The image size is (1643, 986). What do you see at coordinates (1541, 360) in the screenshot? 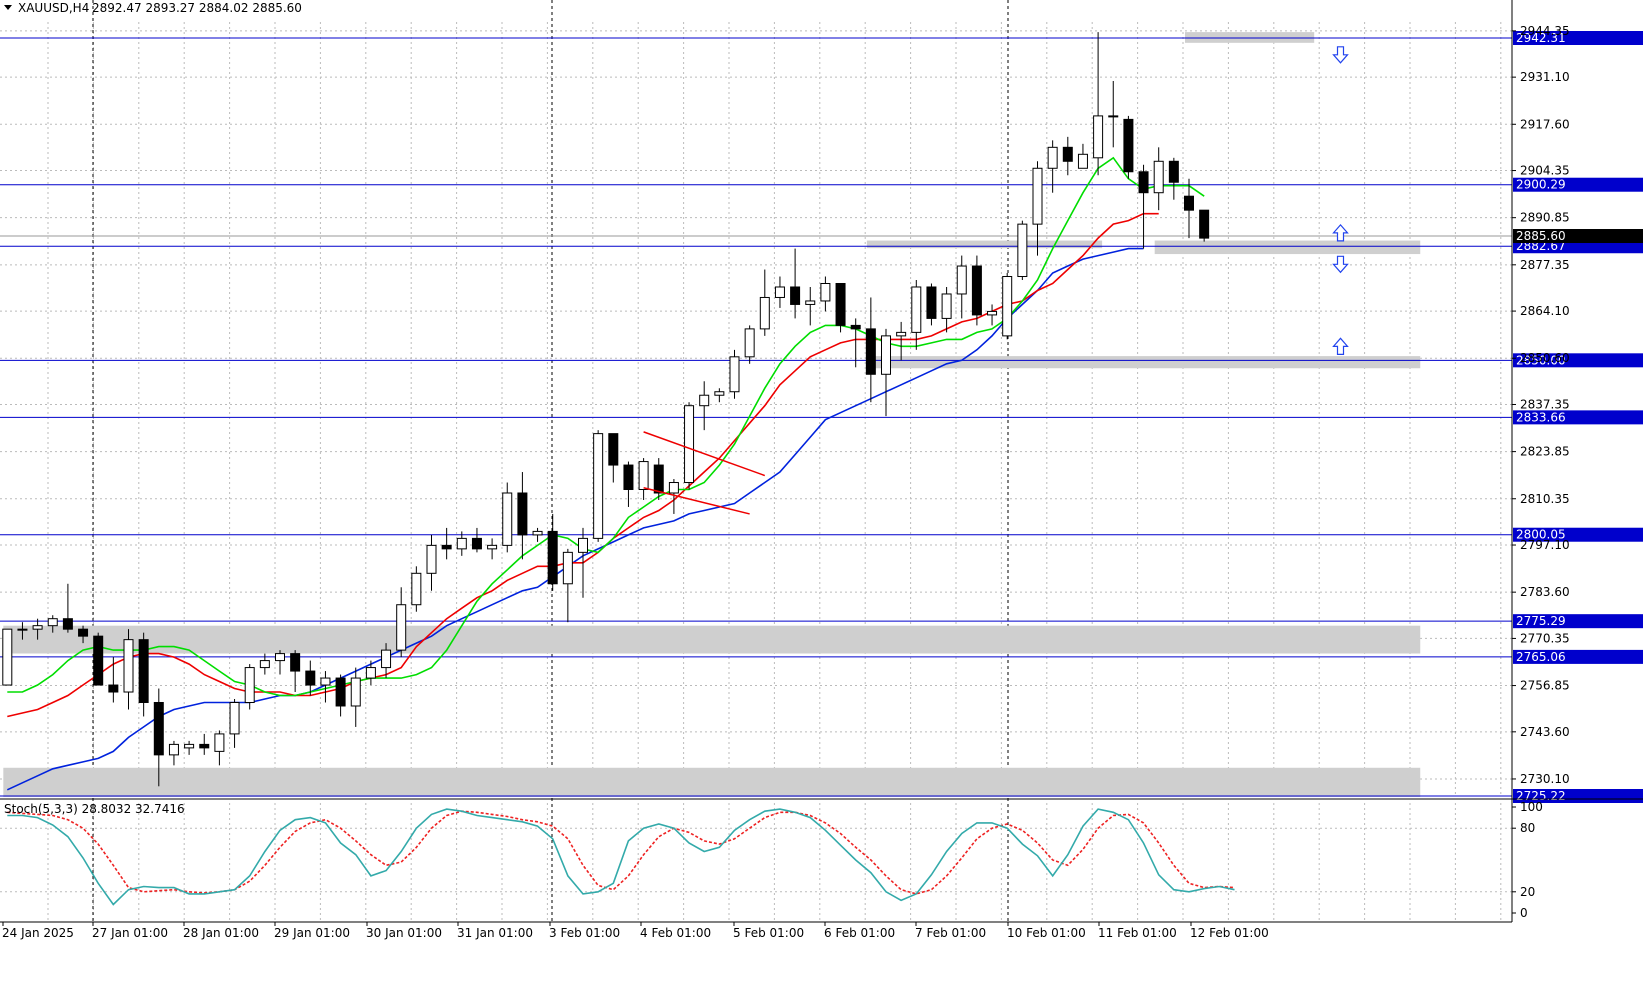
I see `level-label: 2850.00` at bounding box center [1541, 360].